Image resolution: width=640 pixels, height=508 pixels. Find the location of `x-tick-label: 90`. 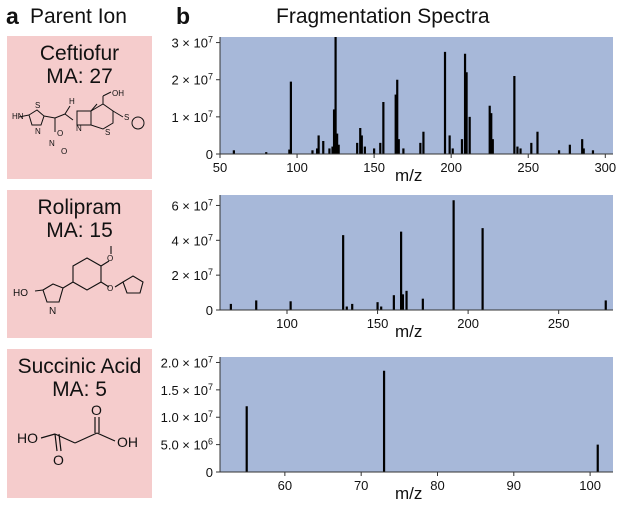

x-tick-label: 90 is located at coordinates (514, 485).